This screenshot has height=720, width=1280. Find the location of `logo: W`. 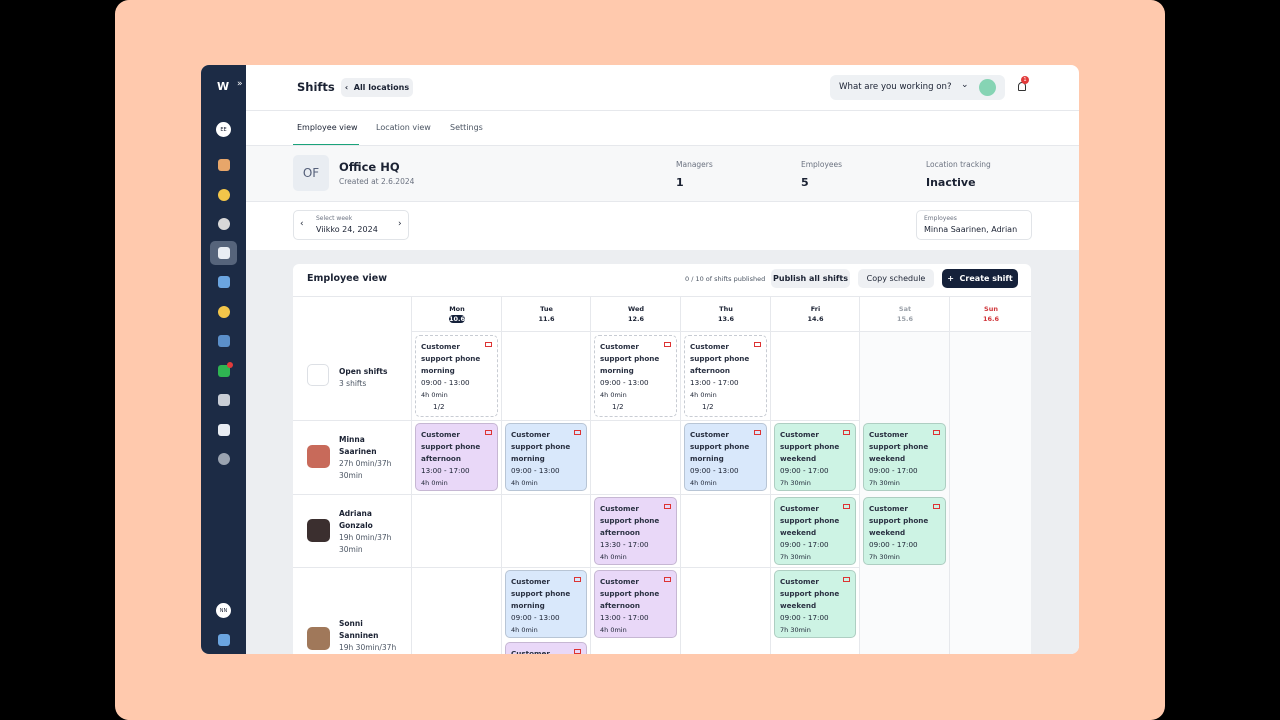

logo: W is located at coordinates (223, 86).